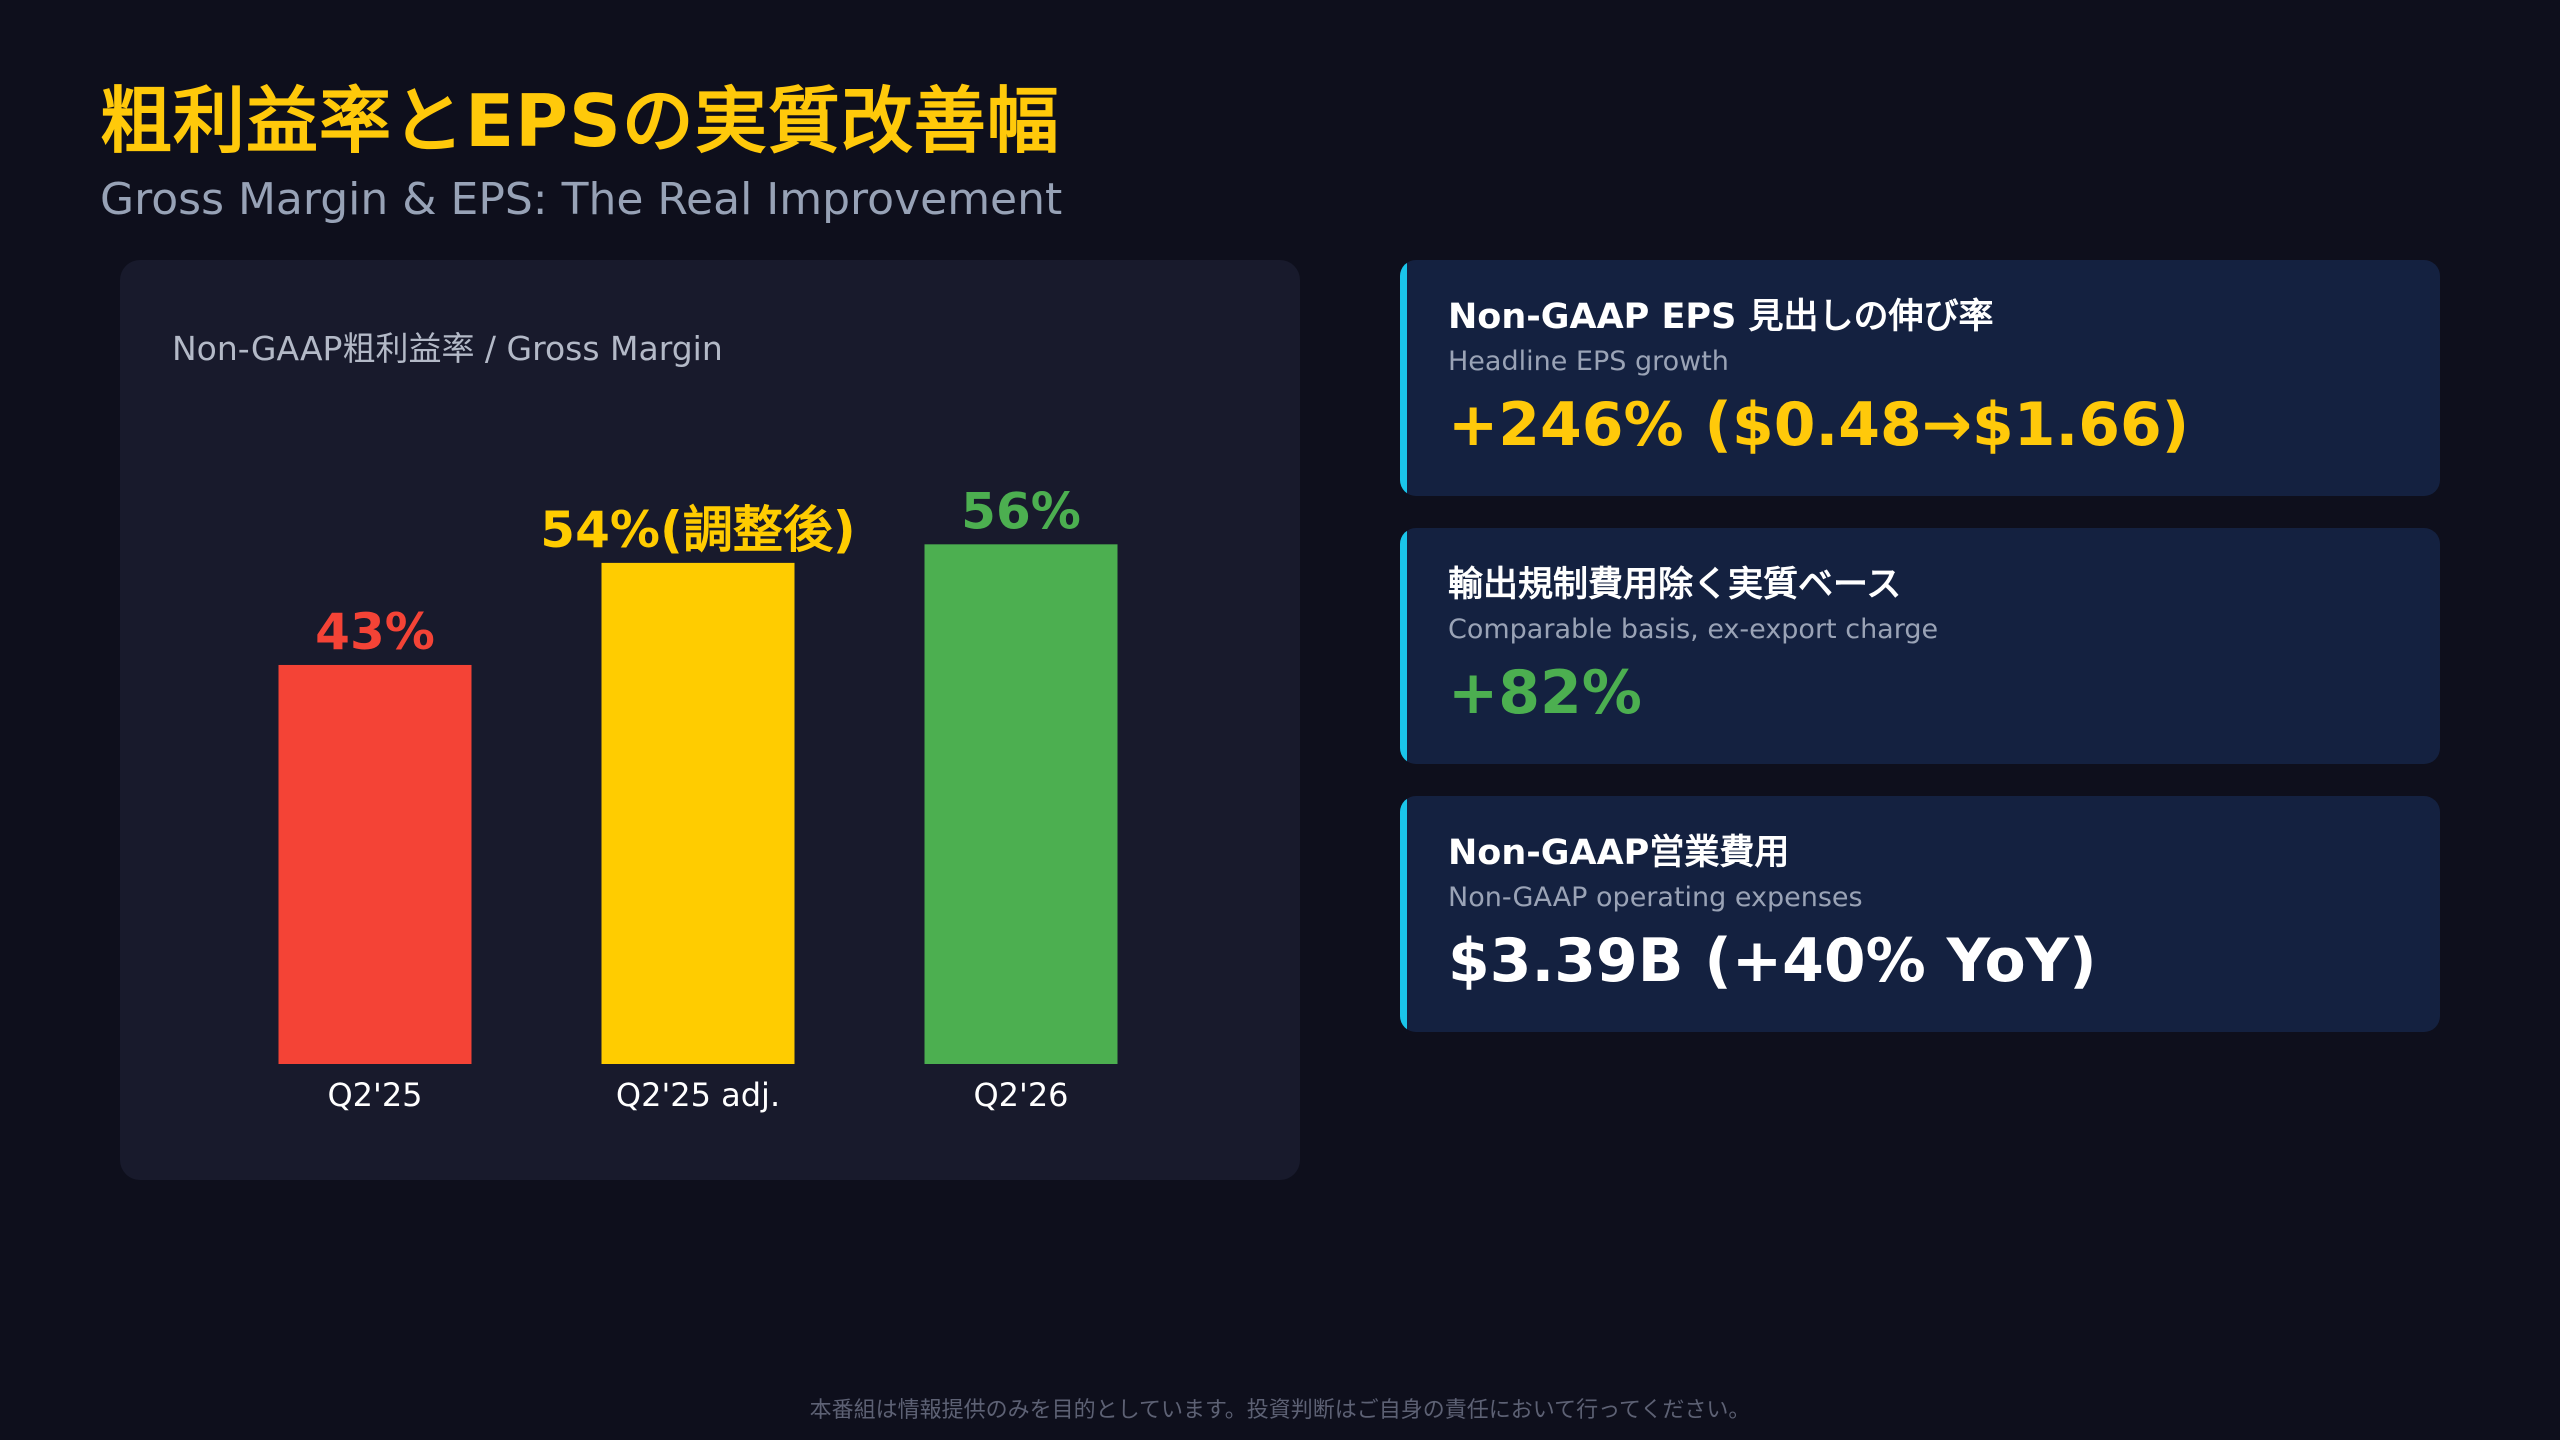 This screenshot has width=2560, height=1440. I want to click on card-title: Non-GAAP営業費用, so click(1619, 853).